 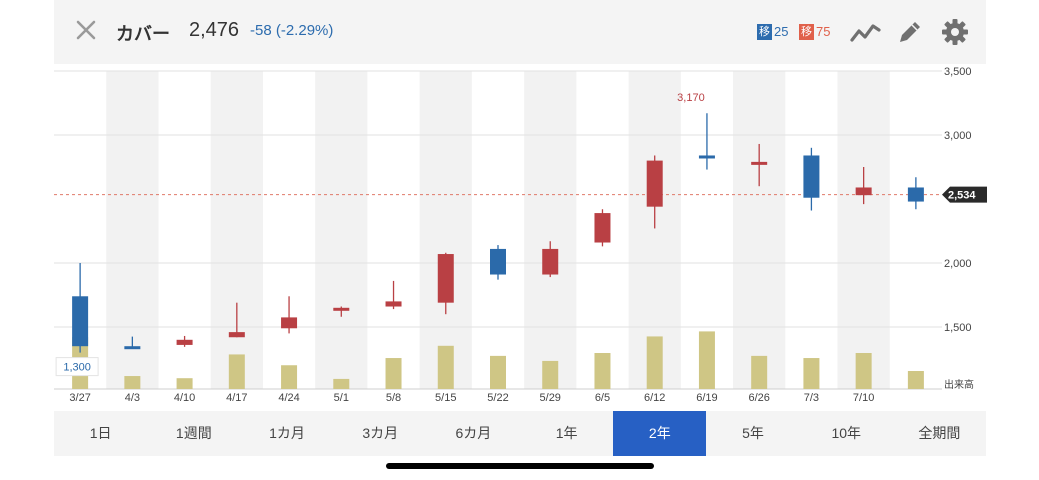 I want to click on x-tick-label: 7/10, so click(x=863, y=398).